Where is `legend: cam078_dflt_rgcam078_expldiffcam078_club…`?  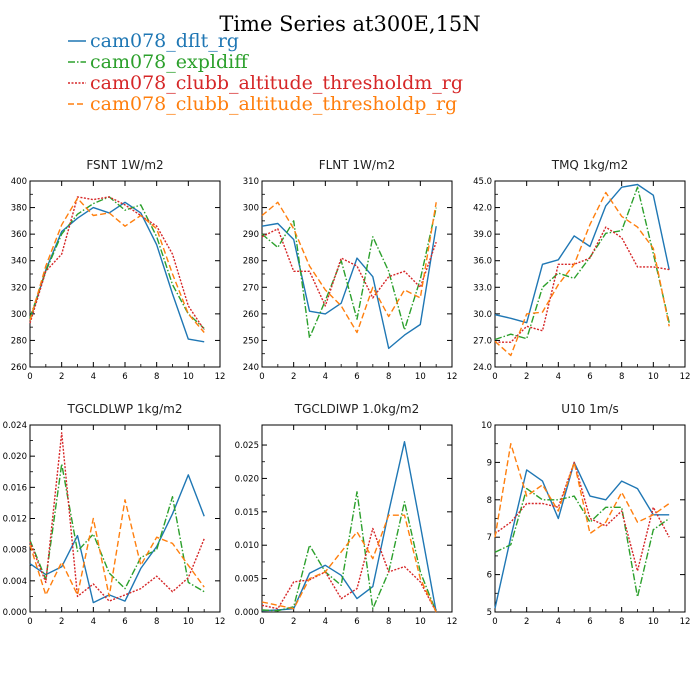 legend: cam078_dflt_rgcam078_expldiffcam078_club… is located at coordinates (265, 72).